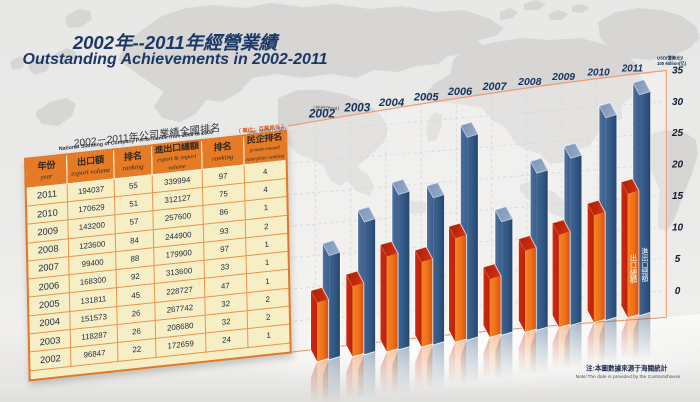  I want to click on svg-text: 注:本圖數據來源于海關統計, so click(627, 368).